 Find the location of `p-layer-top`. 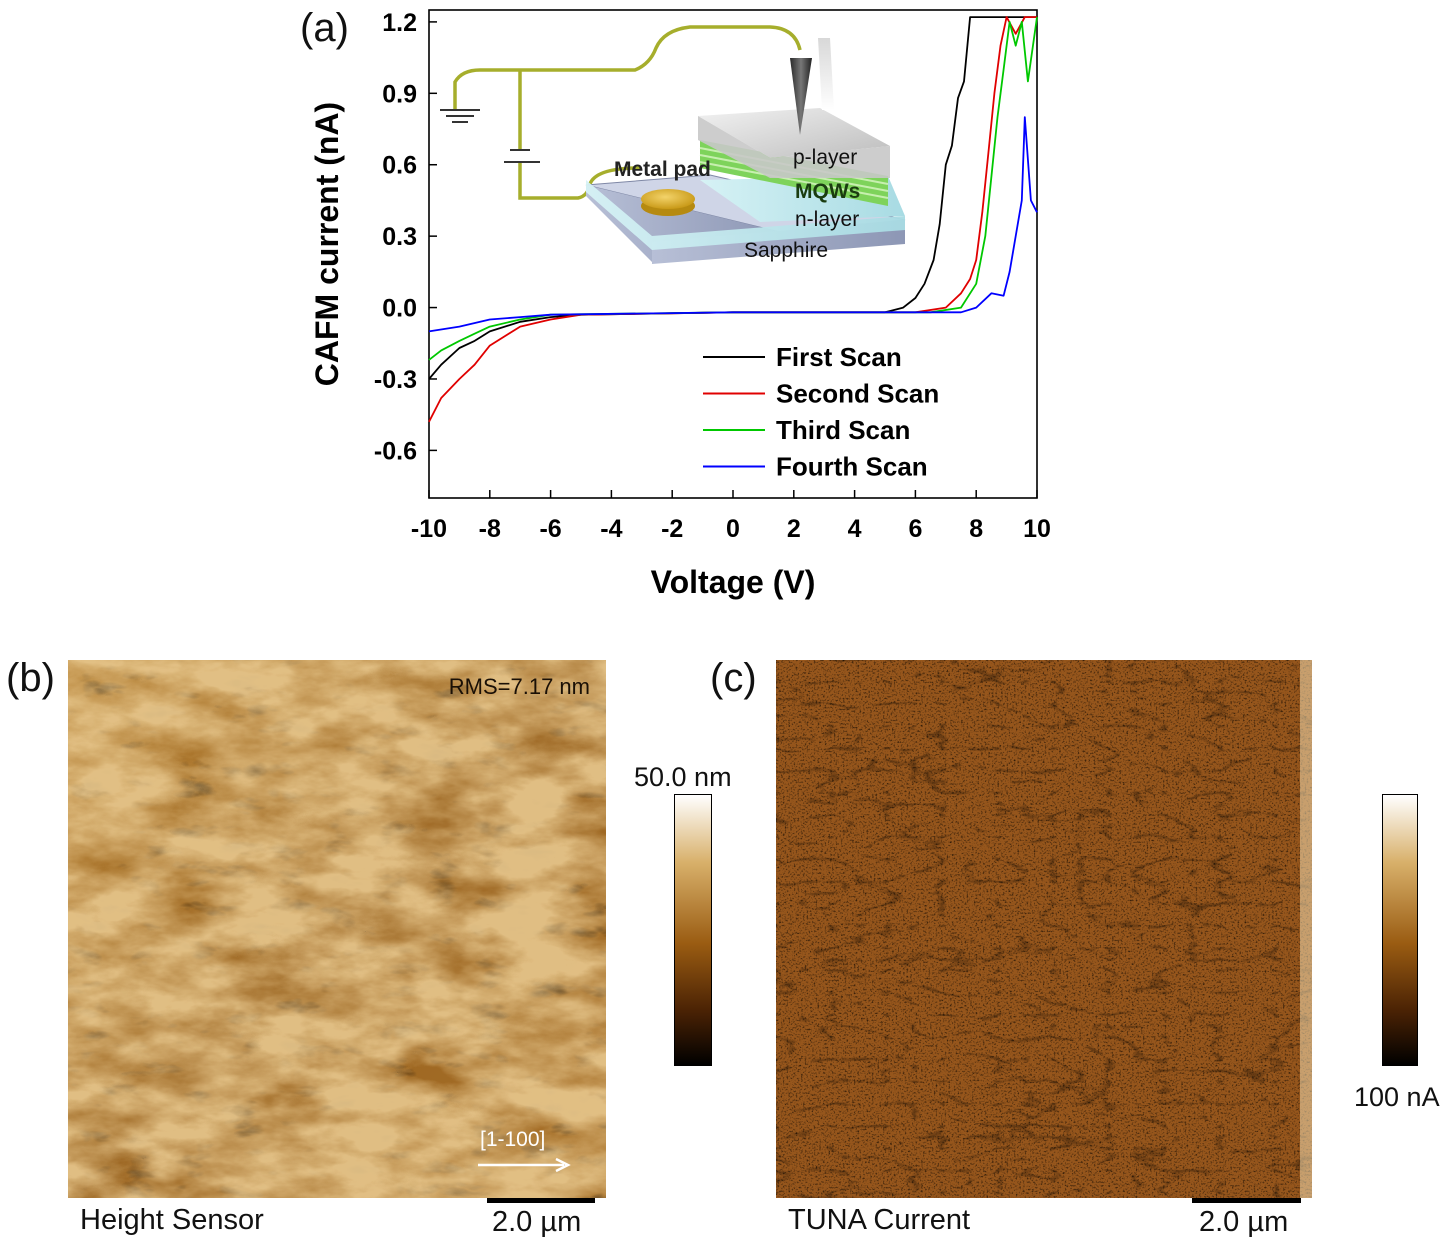

p-layer-top is located at coordinates (794, 133).